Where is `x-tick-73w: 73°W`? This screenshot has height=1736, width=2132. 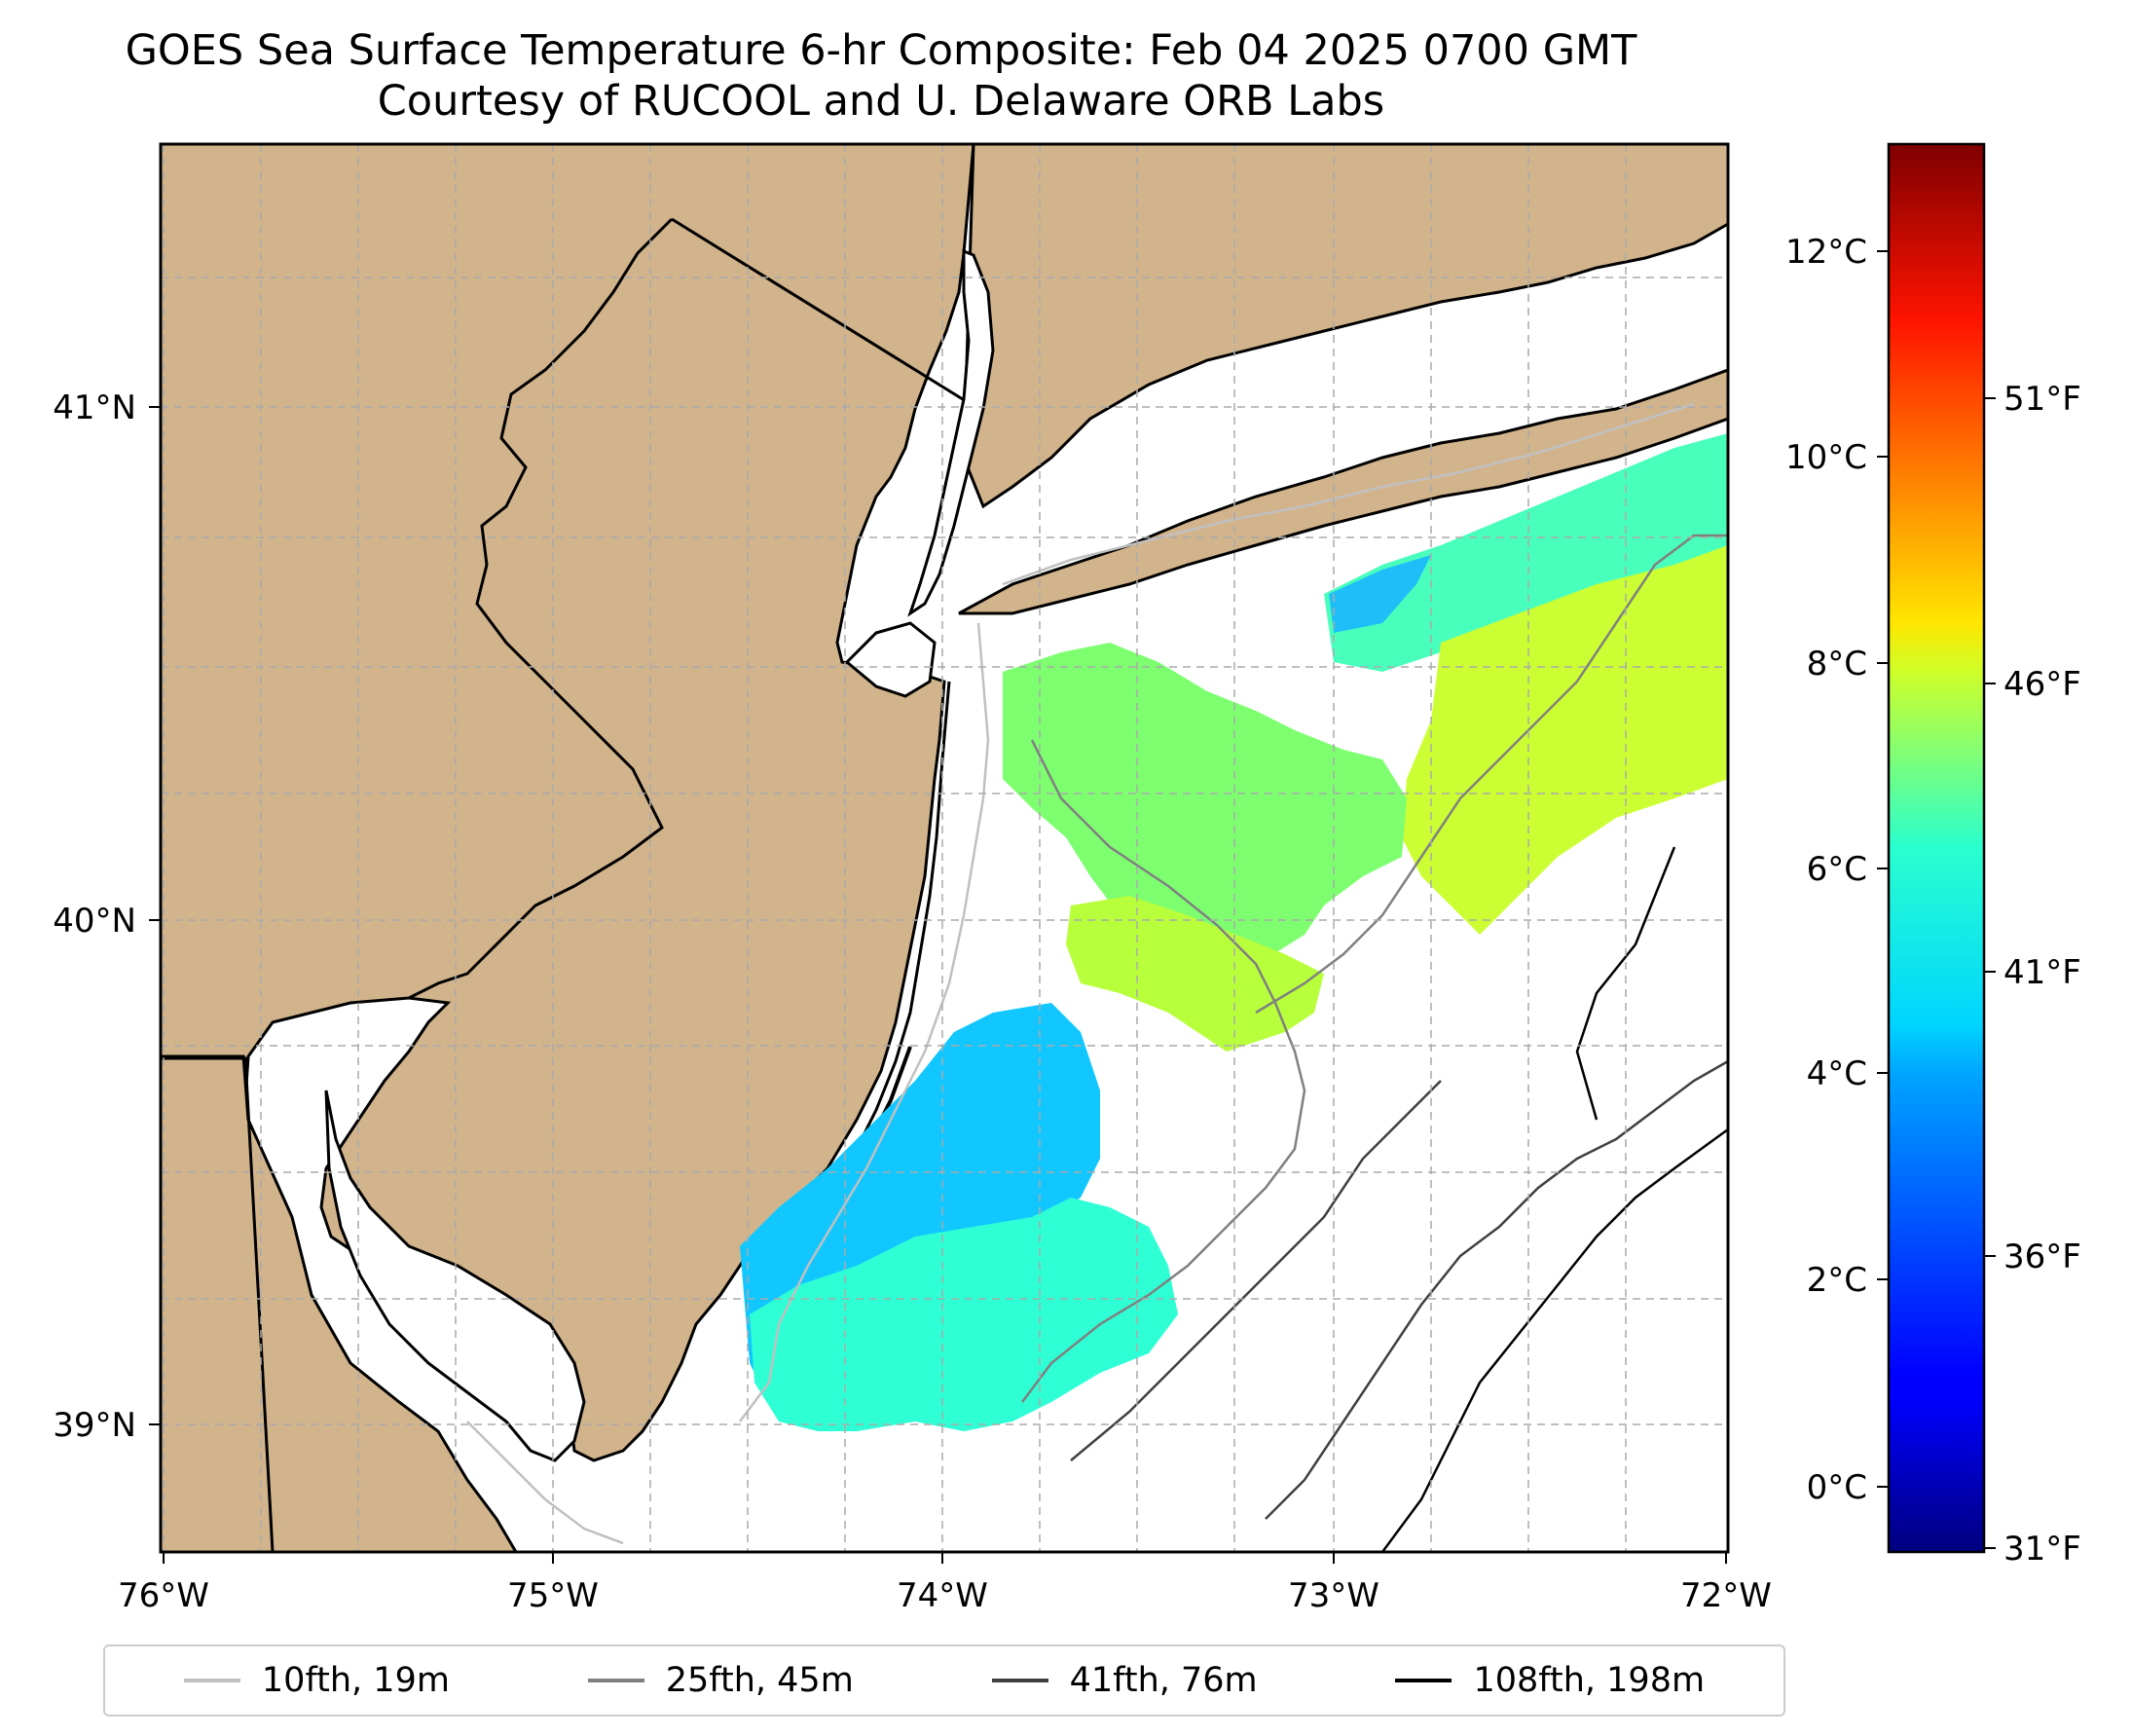 x-tick-73w: 73°W is located at coordinates (1334, 1595).